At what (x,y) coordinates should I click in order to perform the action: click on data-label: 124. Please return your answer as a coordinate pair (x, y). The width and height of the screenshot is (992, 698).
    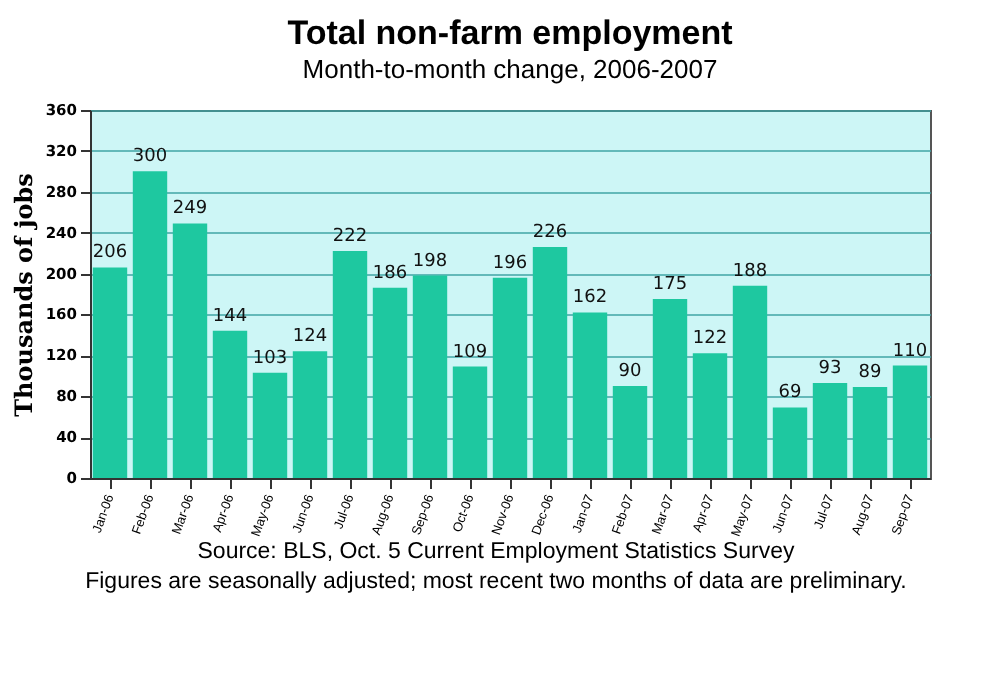
    Looking at the image, I should click on (310, 337).